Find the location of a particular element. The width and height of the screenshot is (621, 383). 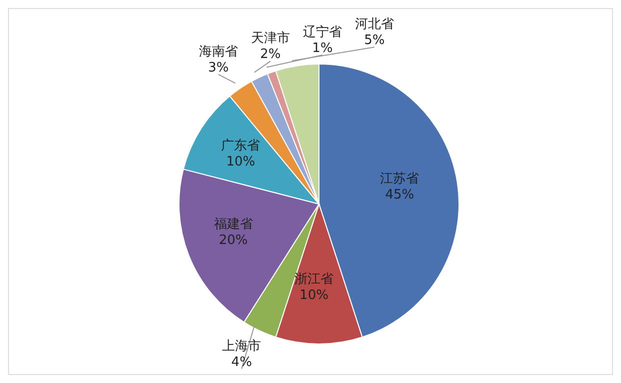

data-label: 2% is located at coordinates (270, 54).